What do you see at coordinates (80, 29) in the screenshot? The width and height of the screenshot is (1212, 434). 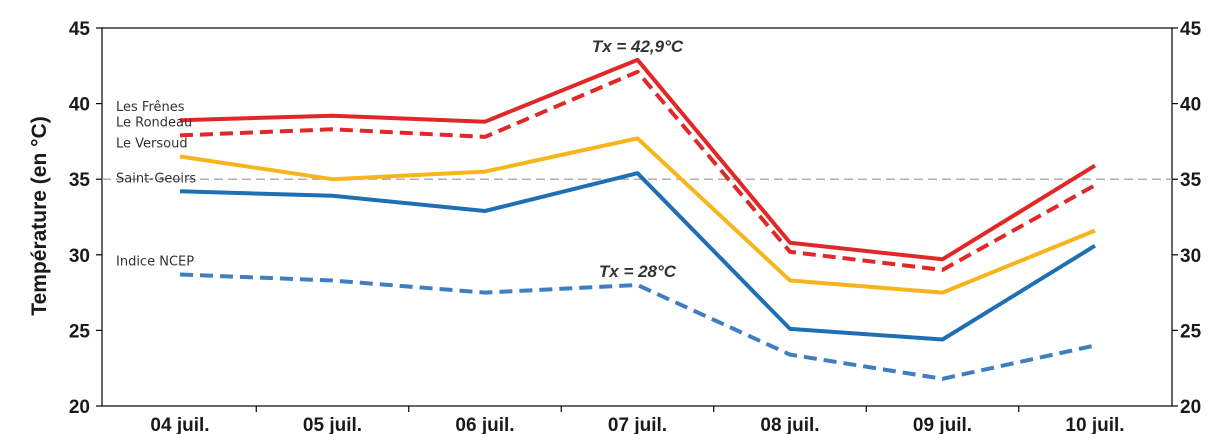 I see `y-tick-label-left: 45` at bounding box center [80, 29].